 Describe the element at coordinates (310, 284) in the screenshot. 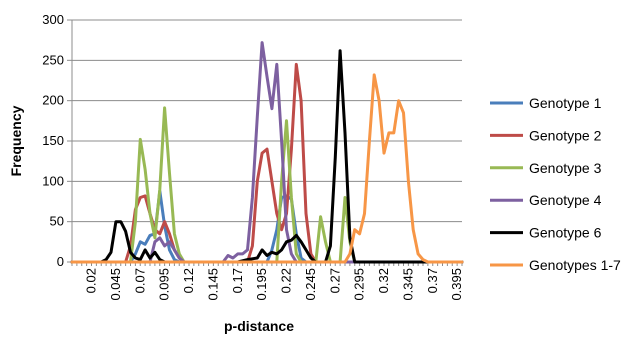

I see `x-tick-label: 0.245` at that location.